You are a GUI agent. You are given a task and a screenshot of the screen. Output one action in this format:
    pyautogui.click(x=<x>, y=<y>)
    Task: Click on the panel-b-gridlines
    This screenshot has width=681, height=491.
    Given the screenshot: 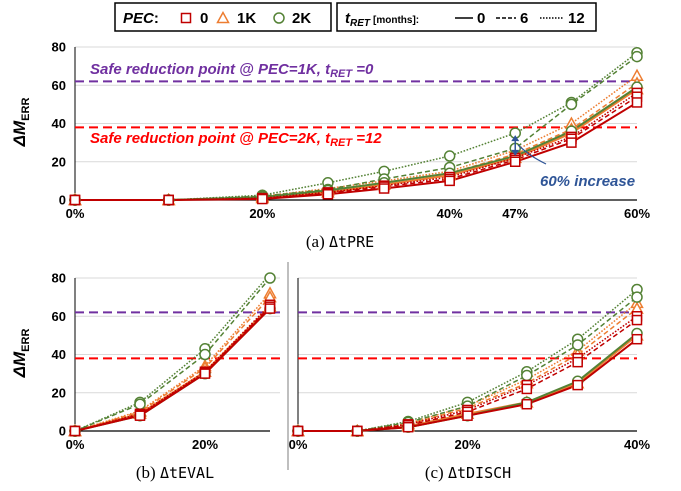 What is the action you would take?
    pyautogui.click(x=177, y=335)
    